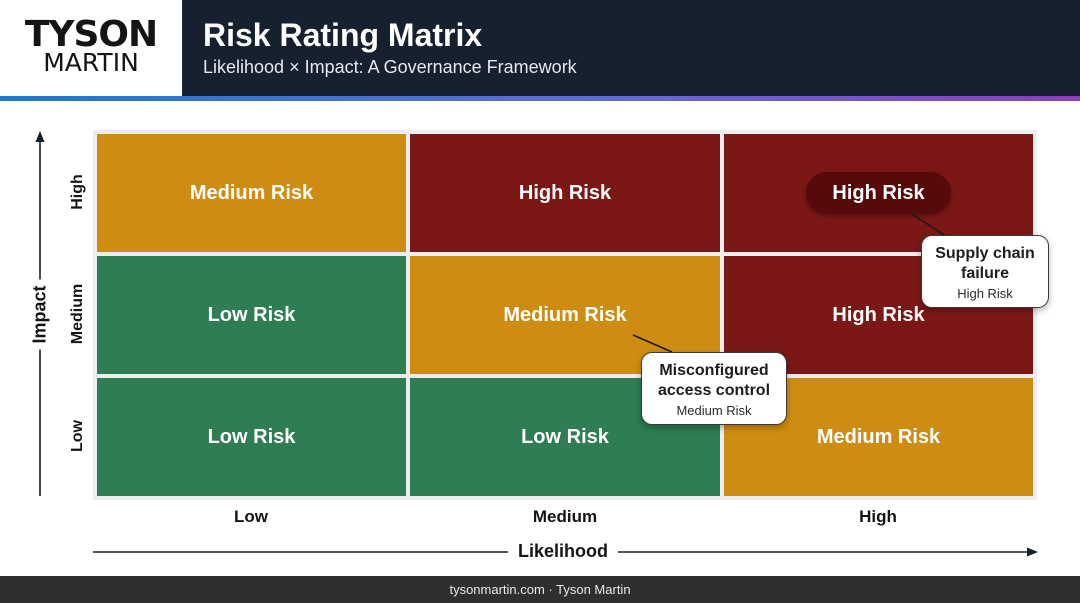 This screenshot has width=1080, height=603. What do you see at coordinates (985, 253) in the screenshot?
I see `callout-title-line-1: Supply chain` at bounding box center [985, 253].